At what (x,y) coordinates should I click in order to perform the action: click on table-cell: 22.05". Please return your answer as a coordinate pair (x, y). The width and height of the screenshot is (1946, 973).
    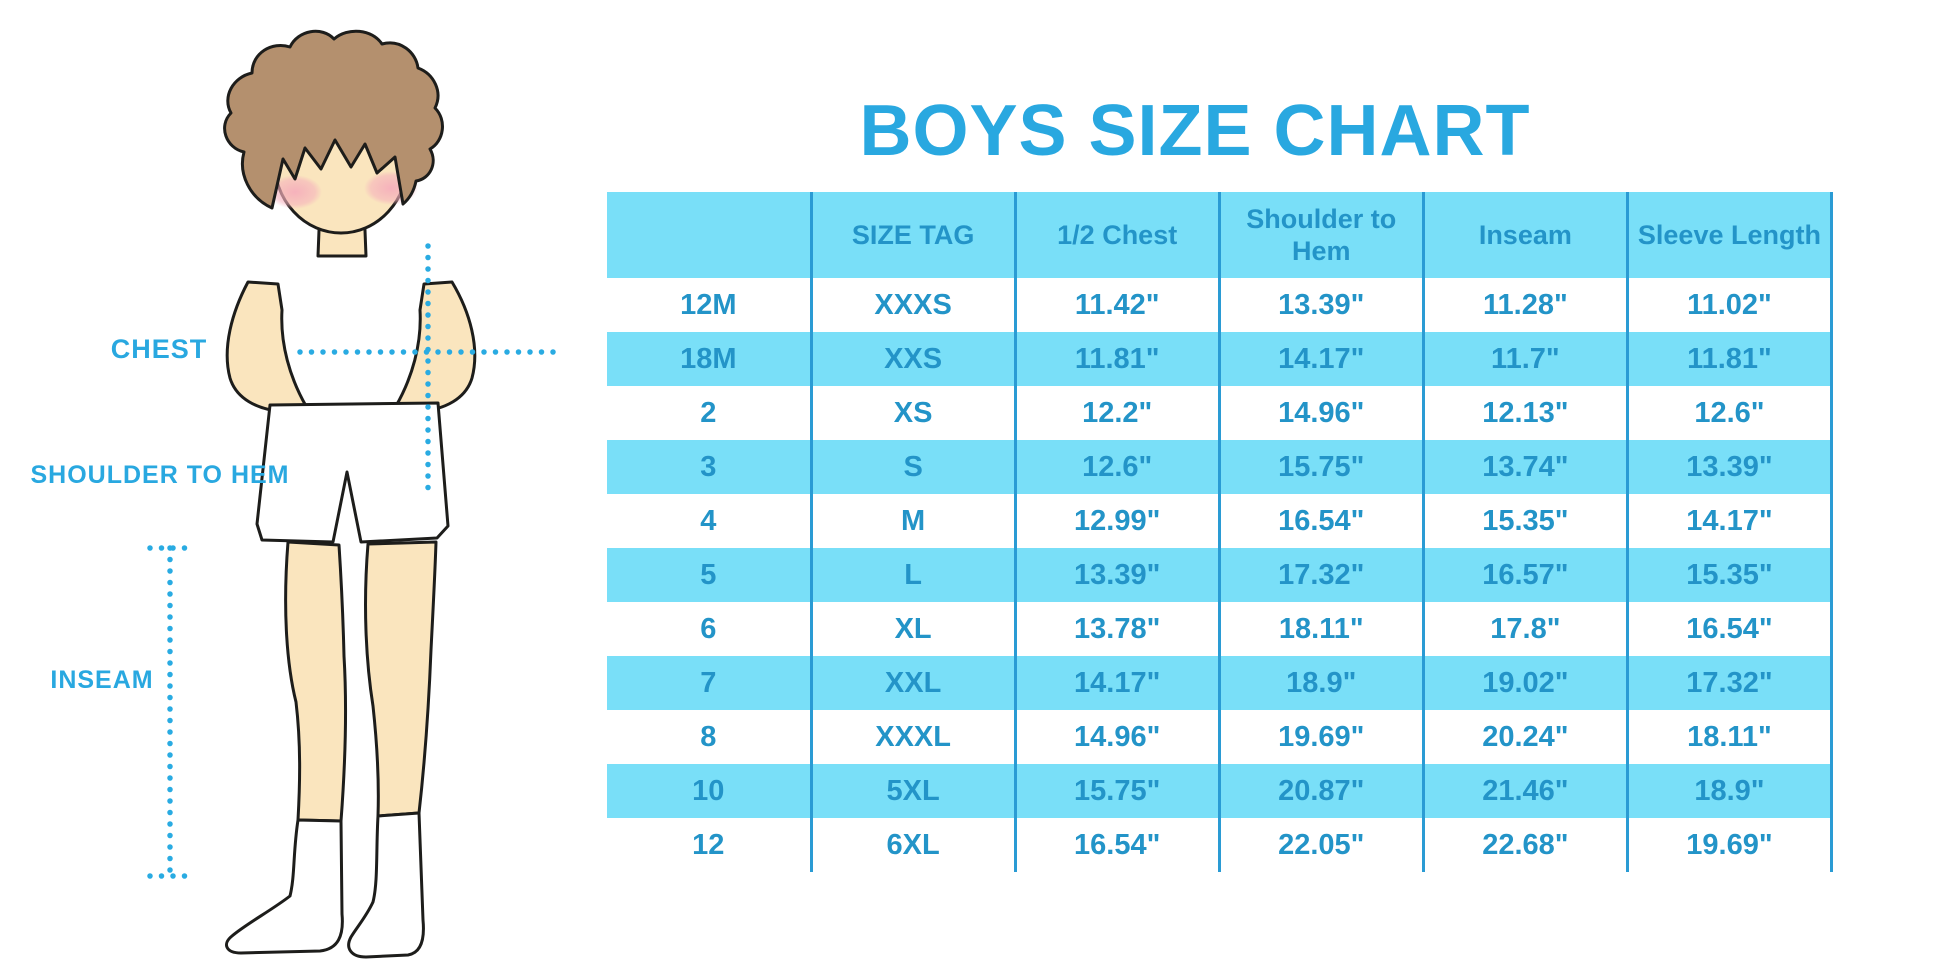
    Looking at the image, I should click on (1320, 845).